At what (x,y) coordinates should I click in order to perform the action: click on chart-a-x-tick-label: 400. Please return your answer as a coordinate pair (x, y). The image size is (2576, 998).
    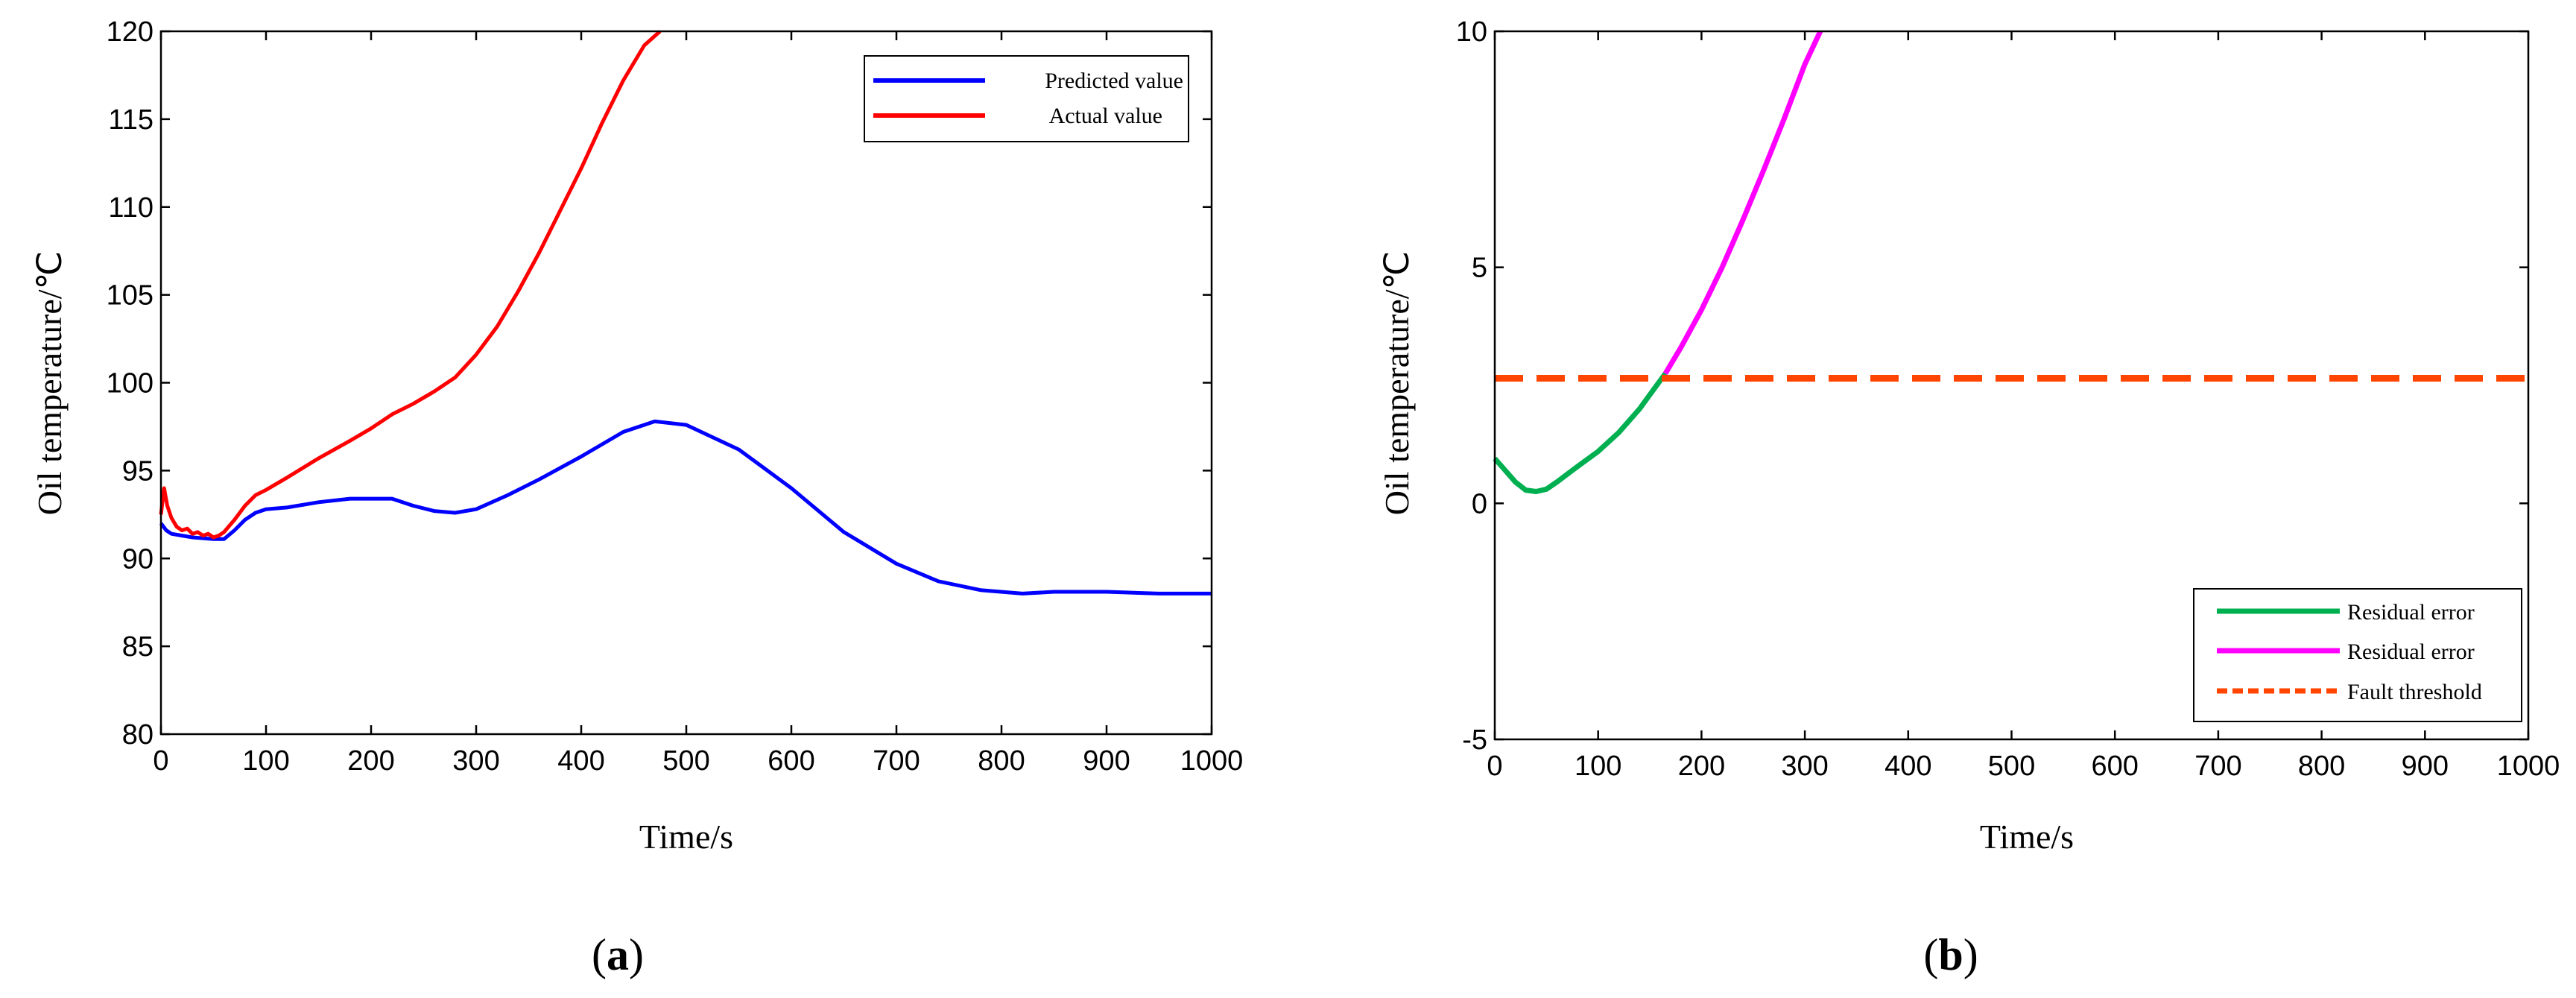
    Looking at the image, I should click on (580, 761).